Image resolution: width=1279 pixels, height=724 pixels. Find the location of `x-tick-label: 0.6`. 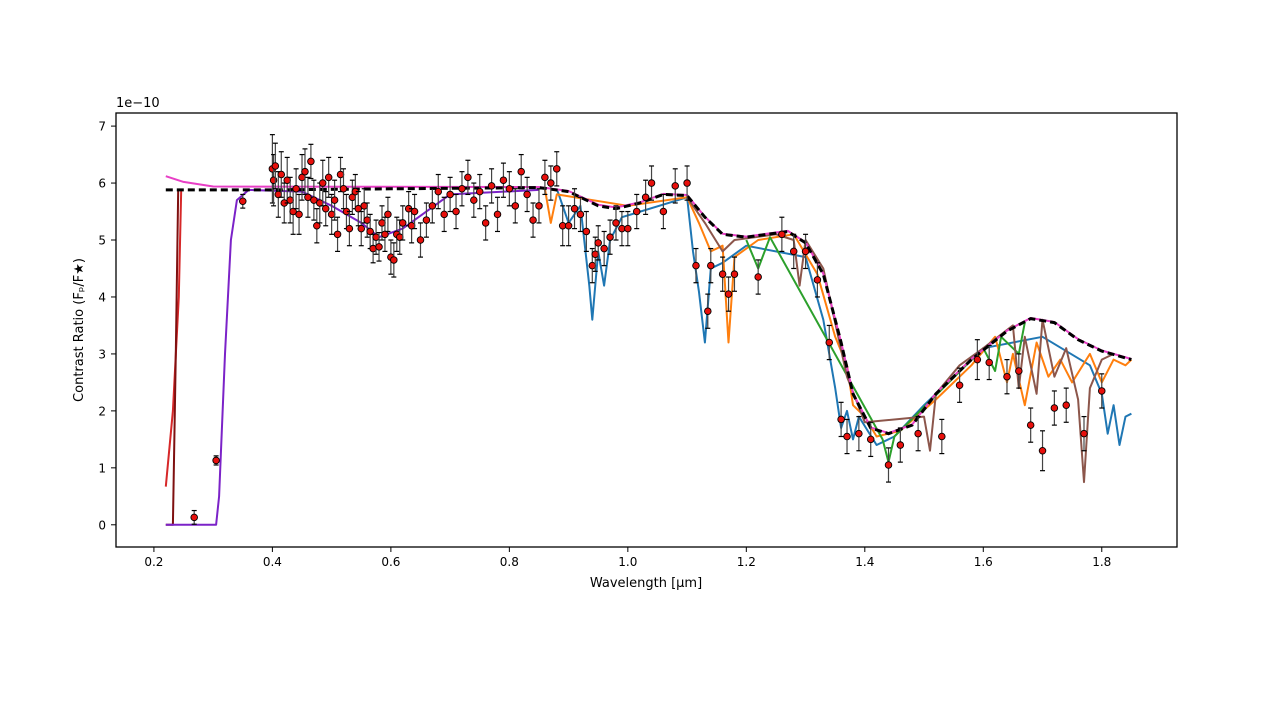

x-tick-label: 0.6 is located at coordinates (390, 562).